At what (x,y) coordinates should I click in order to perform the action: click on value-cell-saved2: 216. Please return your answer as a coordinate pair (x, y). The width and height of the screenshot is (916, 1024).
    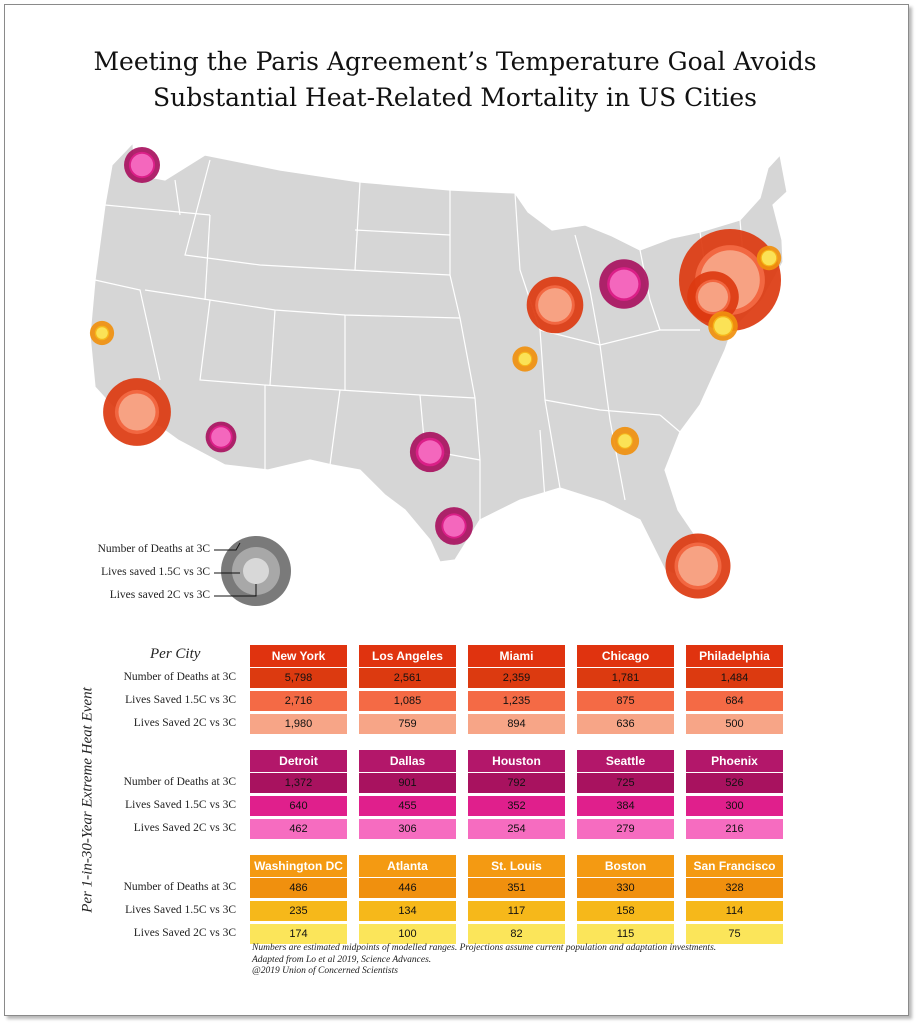
    Looking at the image, I should click on (734, 829).